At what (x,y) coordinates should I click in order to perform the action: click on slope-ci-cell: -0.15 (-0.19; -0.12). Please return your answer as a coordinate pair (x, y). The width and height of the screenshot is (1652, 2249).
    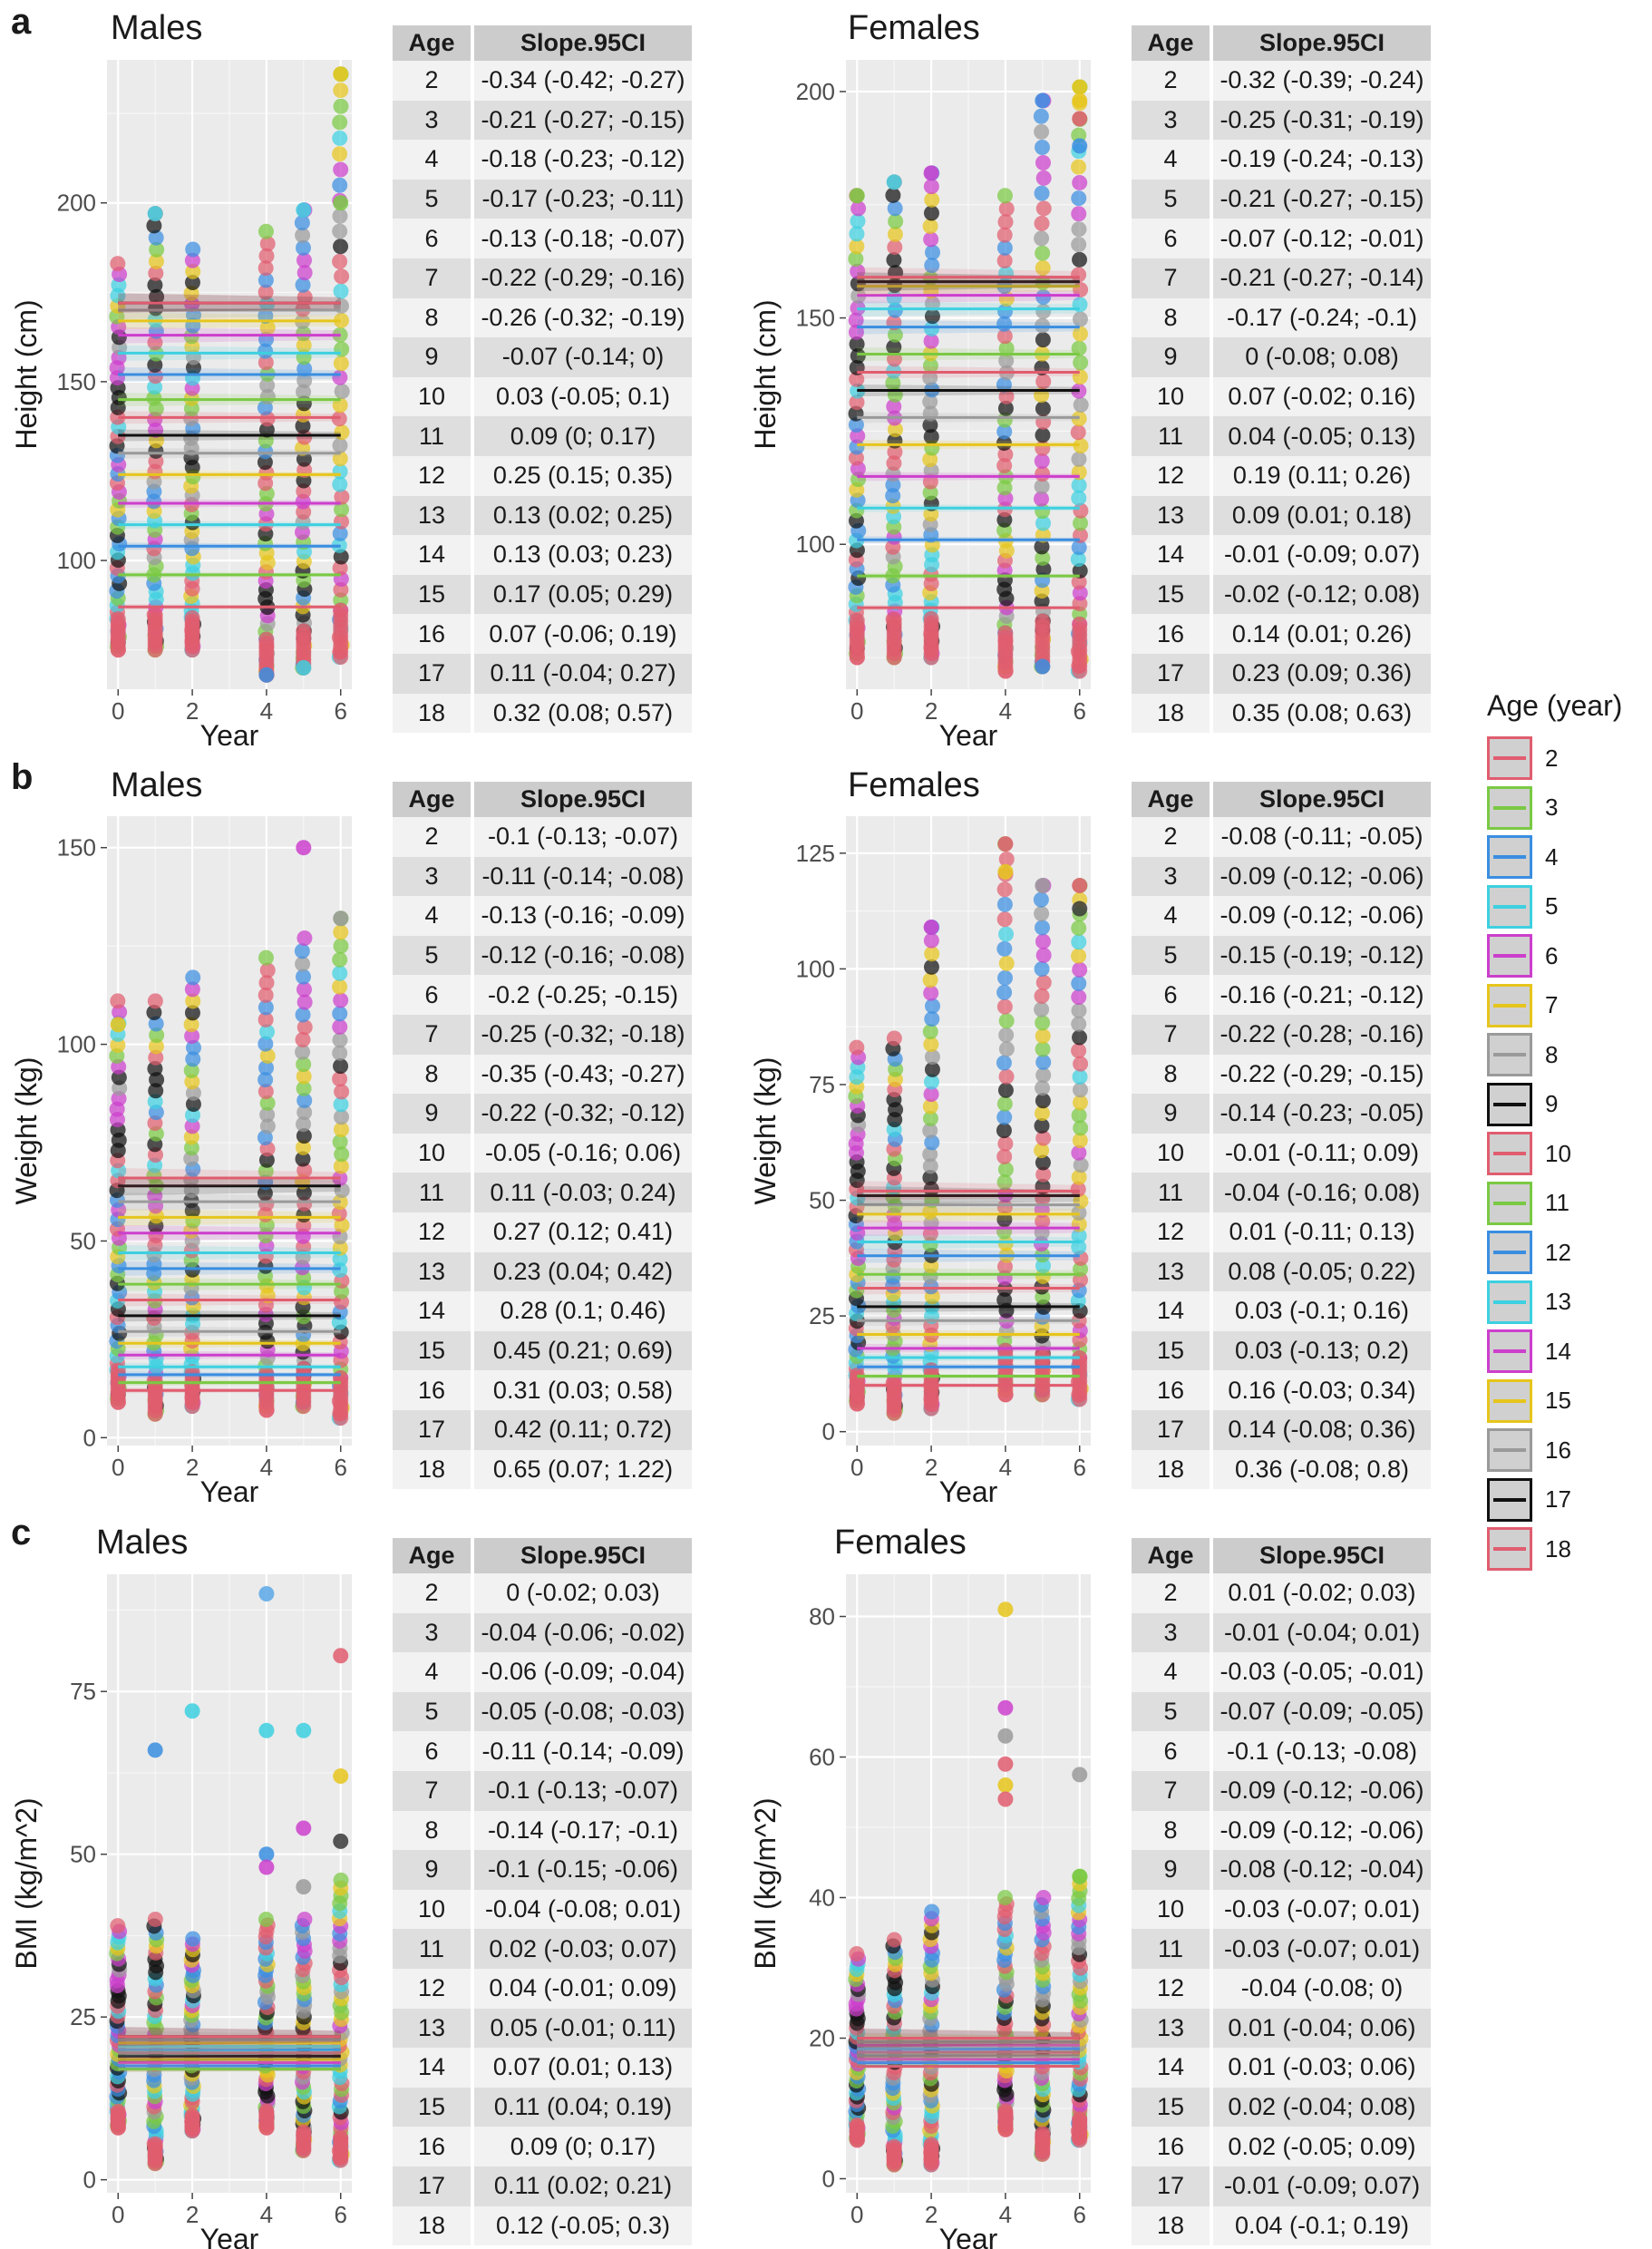
    Looking at the image, I should click on (1321, 955).